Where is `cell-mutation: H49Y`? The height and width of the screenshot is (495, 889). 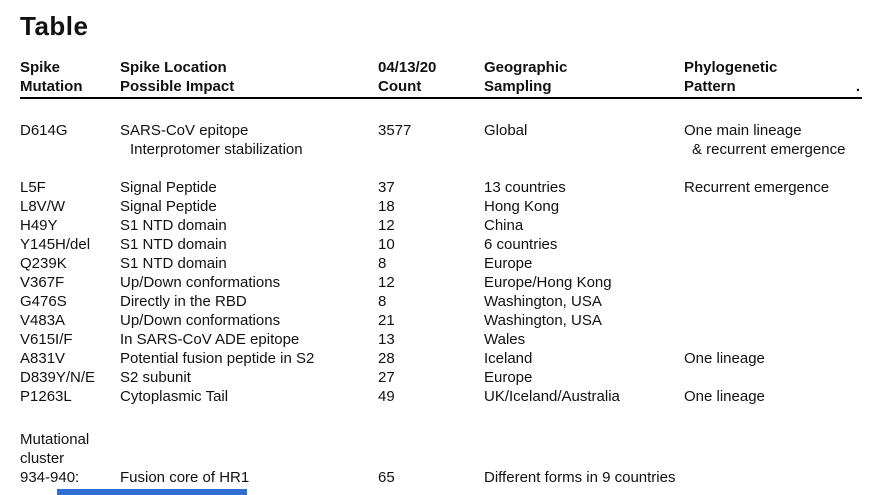
cell-mutation: H49Y is located at coordinates (70, 225).